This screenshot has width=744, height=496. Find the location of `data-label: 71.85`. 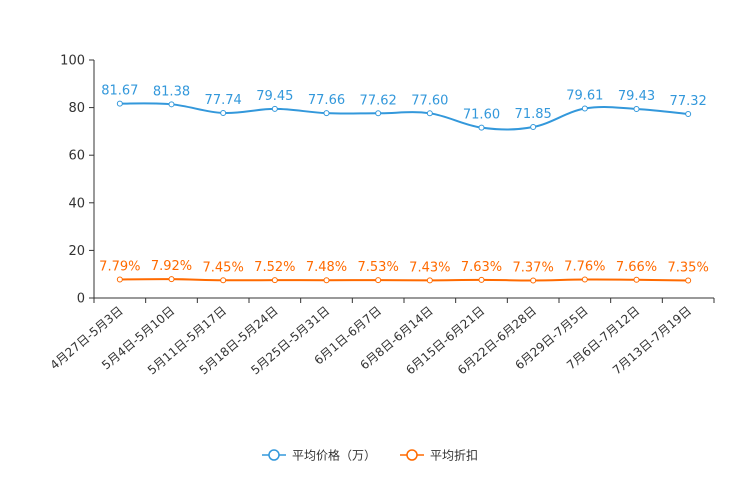

data-label: 71.85 is located at coordinates (533, 114).